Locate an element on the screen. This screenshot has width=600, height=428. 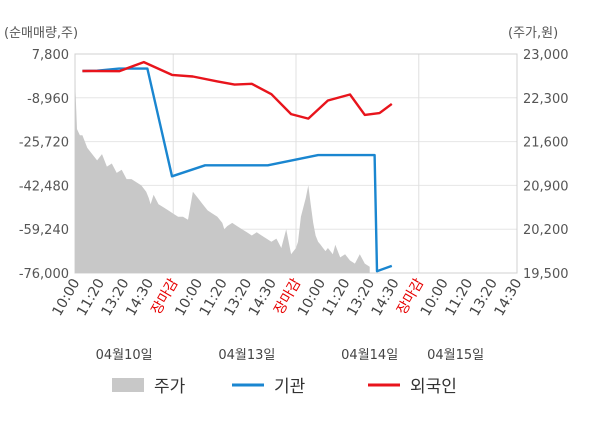
left-axis-unit: (순매매량,주) is located at coordinates (41, 33).